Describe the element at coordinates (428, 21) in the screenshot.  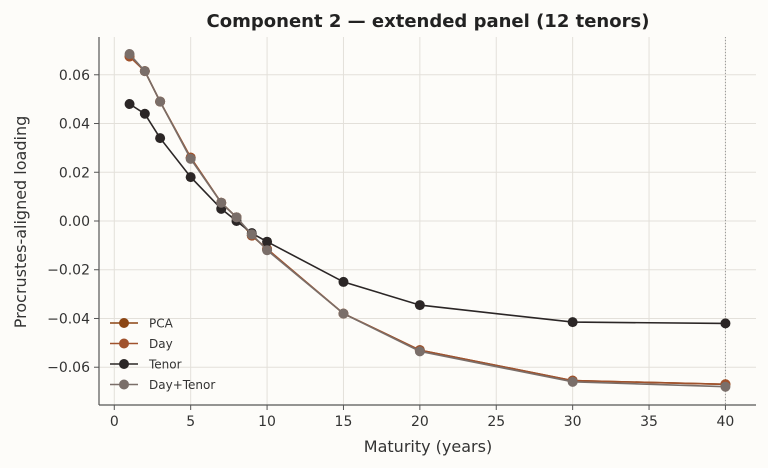
I see `chart-title: Component 2 — extended panel (12 tenors)` at that location.